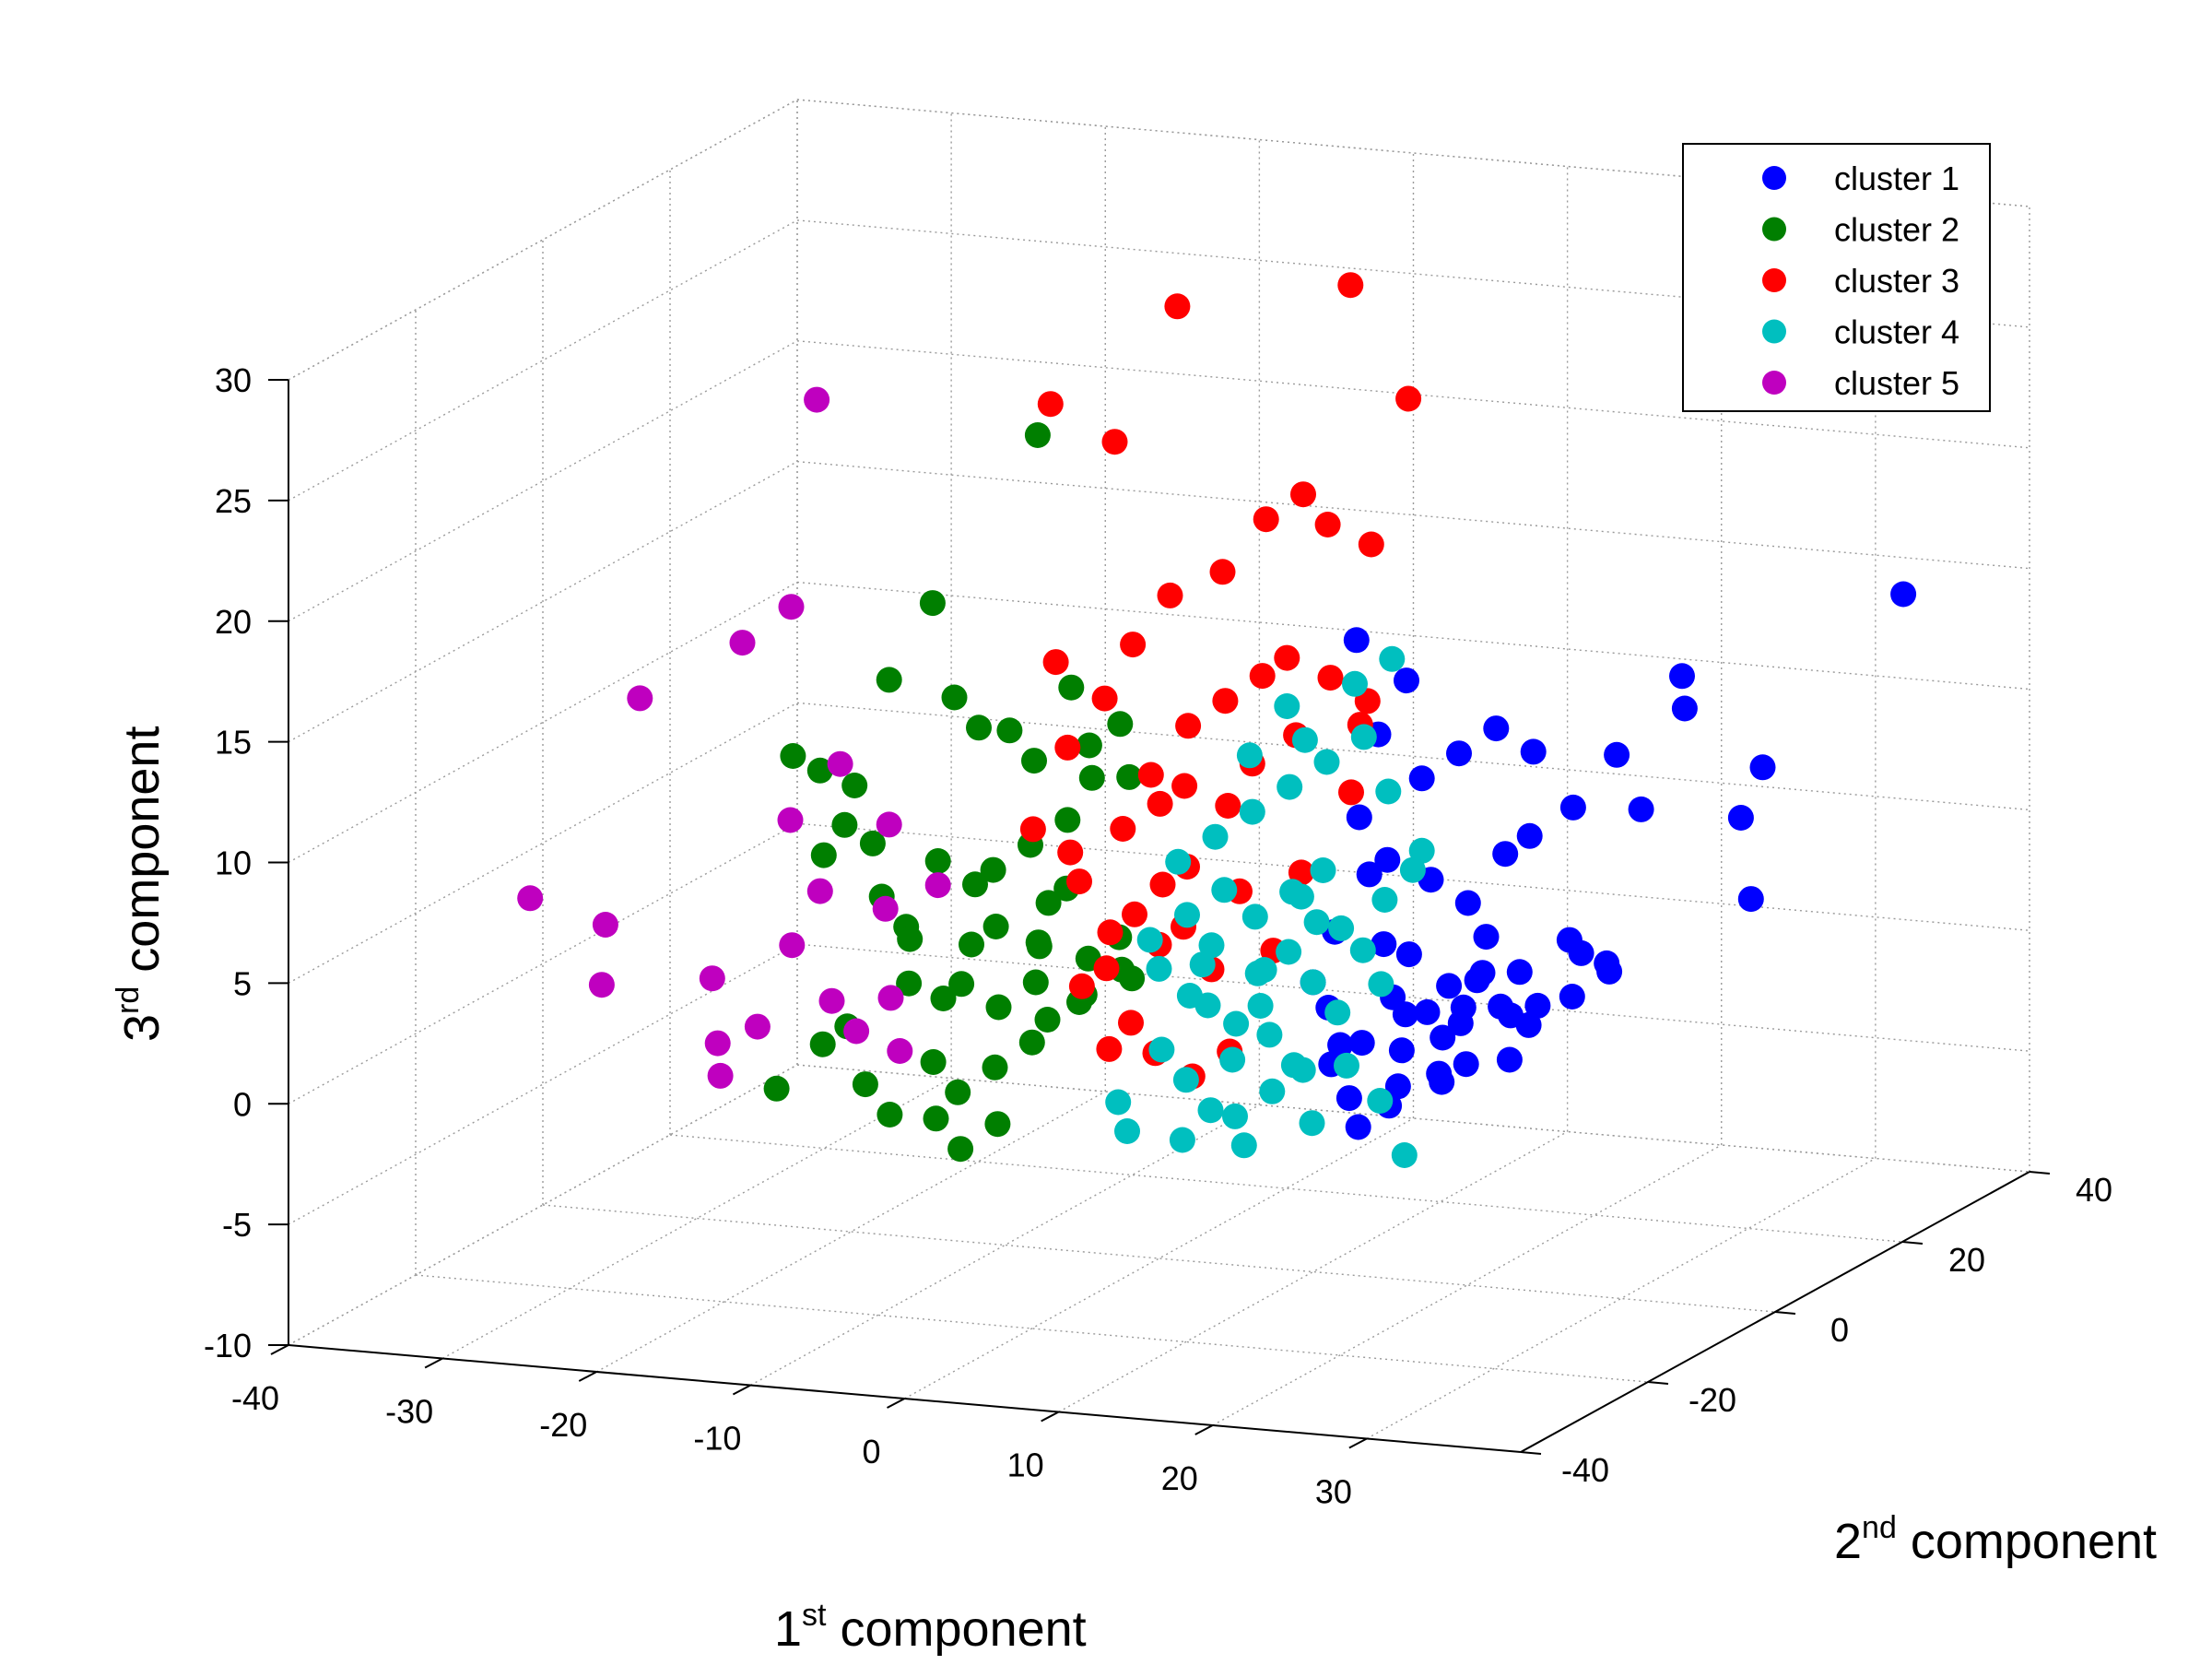 This screenshot has width=2212, height=1665. What do you see at coordinates (1896, 281) in the screenshot?
I see `legend-label: cluster 3` at bounding box center [1896, 281].